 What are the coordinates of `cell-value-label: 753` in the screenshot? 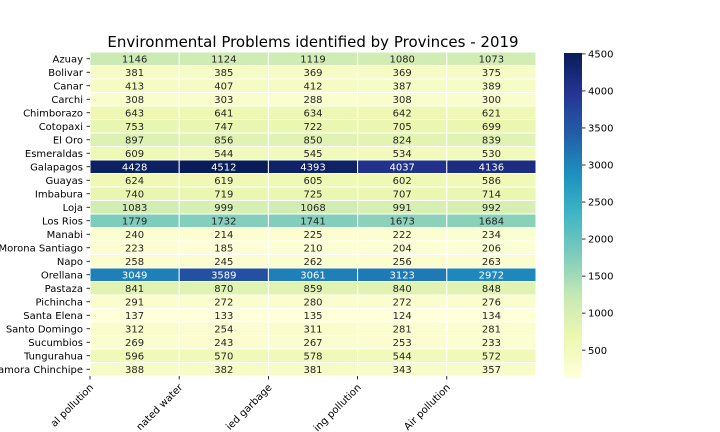 It's located at (134, 127).